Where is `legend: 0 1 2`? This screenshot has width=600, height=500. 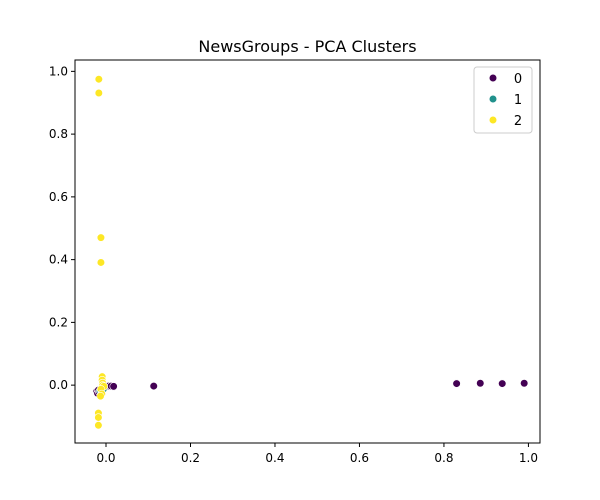
legend: 0 1 2 is located at coordinates (503, 100).